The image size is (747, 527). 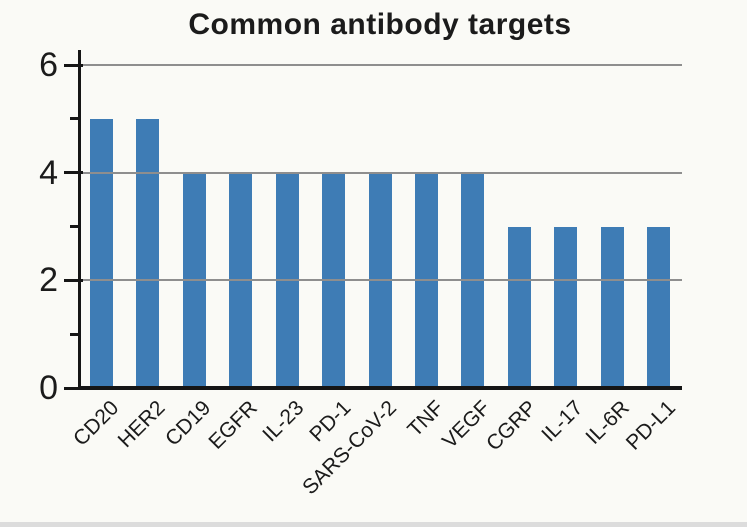 What do you see at coordinates (659, 307) in the screenshot?
I see `bar-PD-L1` at bounding box center [659, 307].